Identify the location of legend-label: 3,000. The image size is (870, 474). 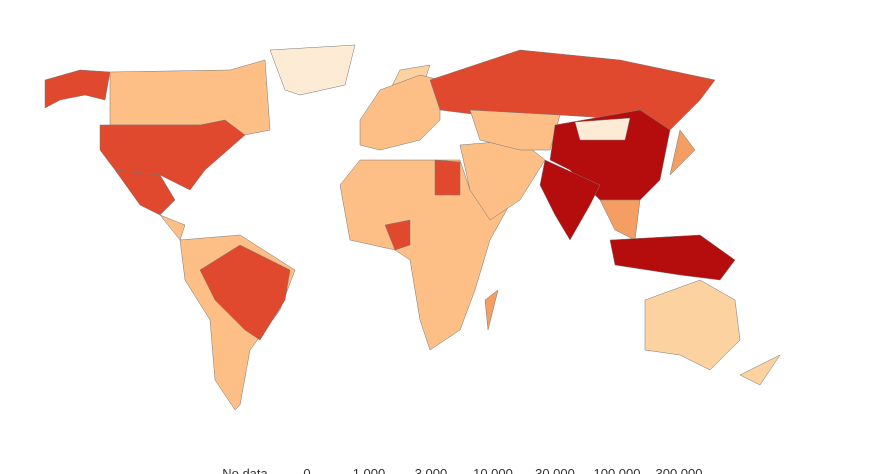
(431, 470).